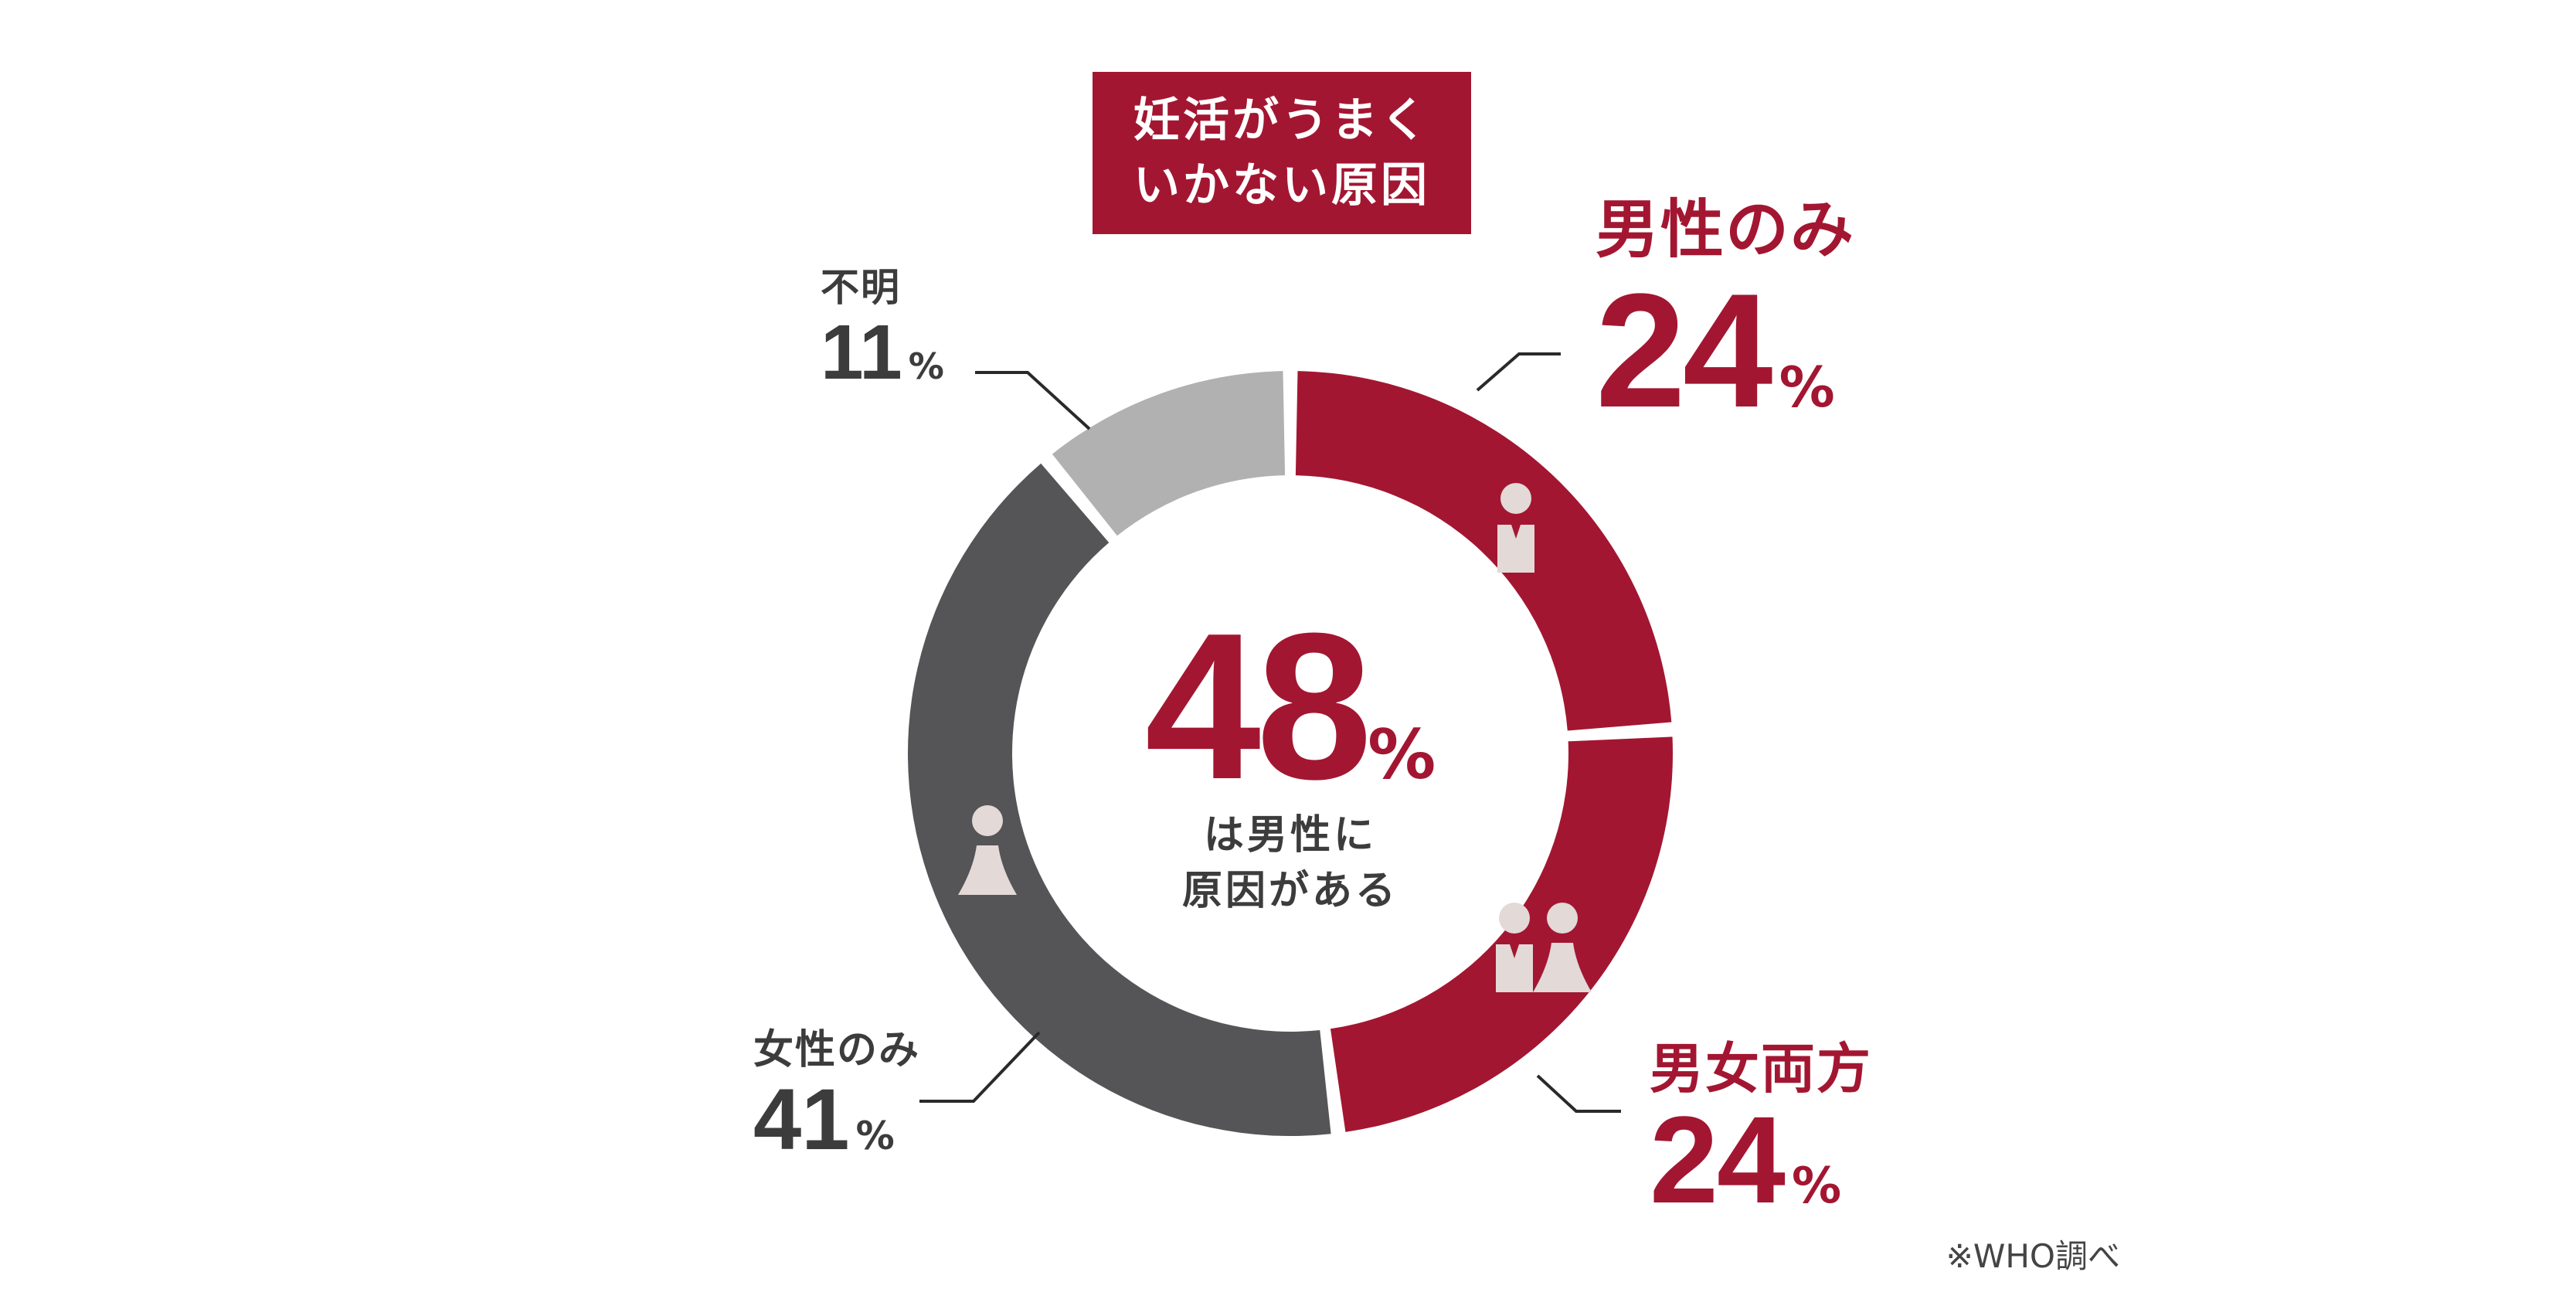 The width and height of the screenshot is (2576, 1289). I want to click on leader-line-female-only, so click(980, 1067).